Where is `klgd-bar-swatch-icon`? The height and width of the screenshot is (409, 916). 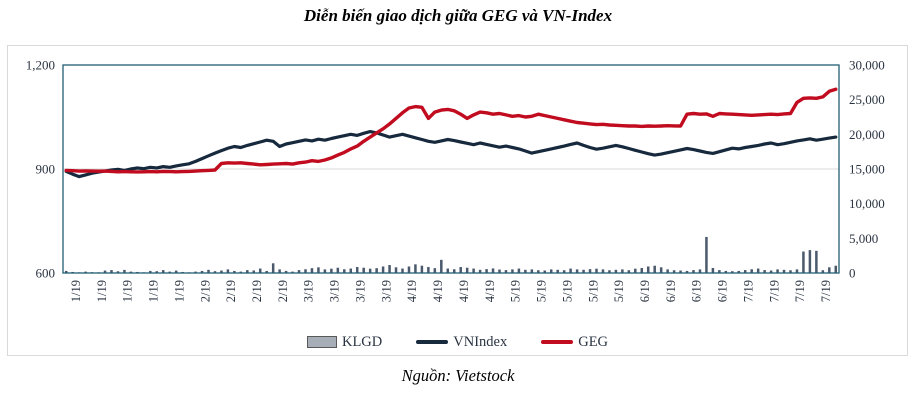 klgd-bar-swatch-icon is located at coordinates (321, 342).